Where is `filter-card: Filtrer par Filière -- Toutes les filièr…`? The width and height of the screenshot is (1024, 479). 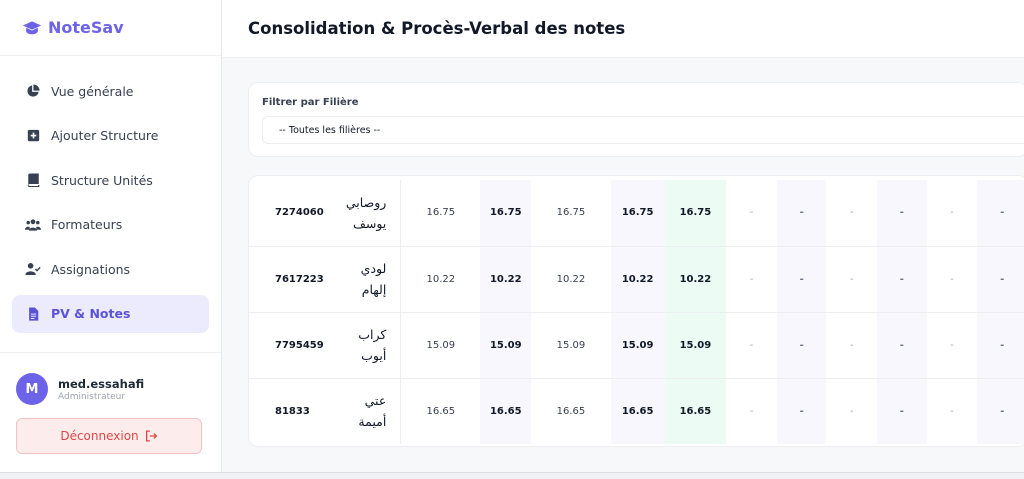 filter-card: Filtrer par Filière -- Toutes les filièr… is located at coordinates (636, 119).